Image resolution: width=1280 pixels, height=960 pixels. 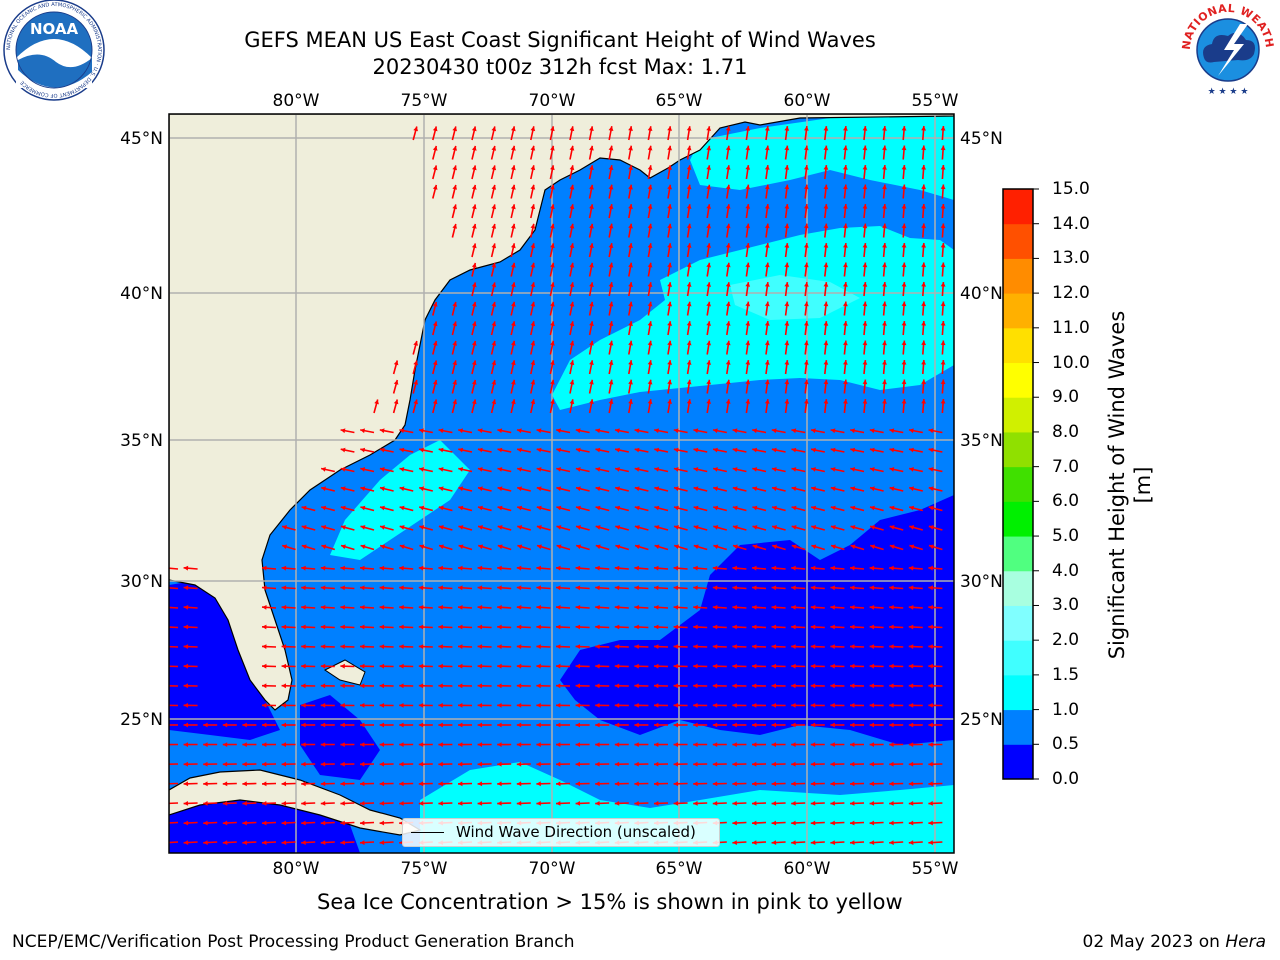 What do you see at coordinates (1021, 484) in the screenshot?
I see `colorbar` at bounding box center [1021, 484].